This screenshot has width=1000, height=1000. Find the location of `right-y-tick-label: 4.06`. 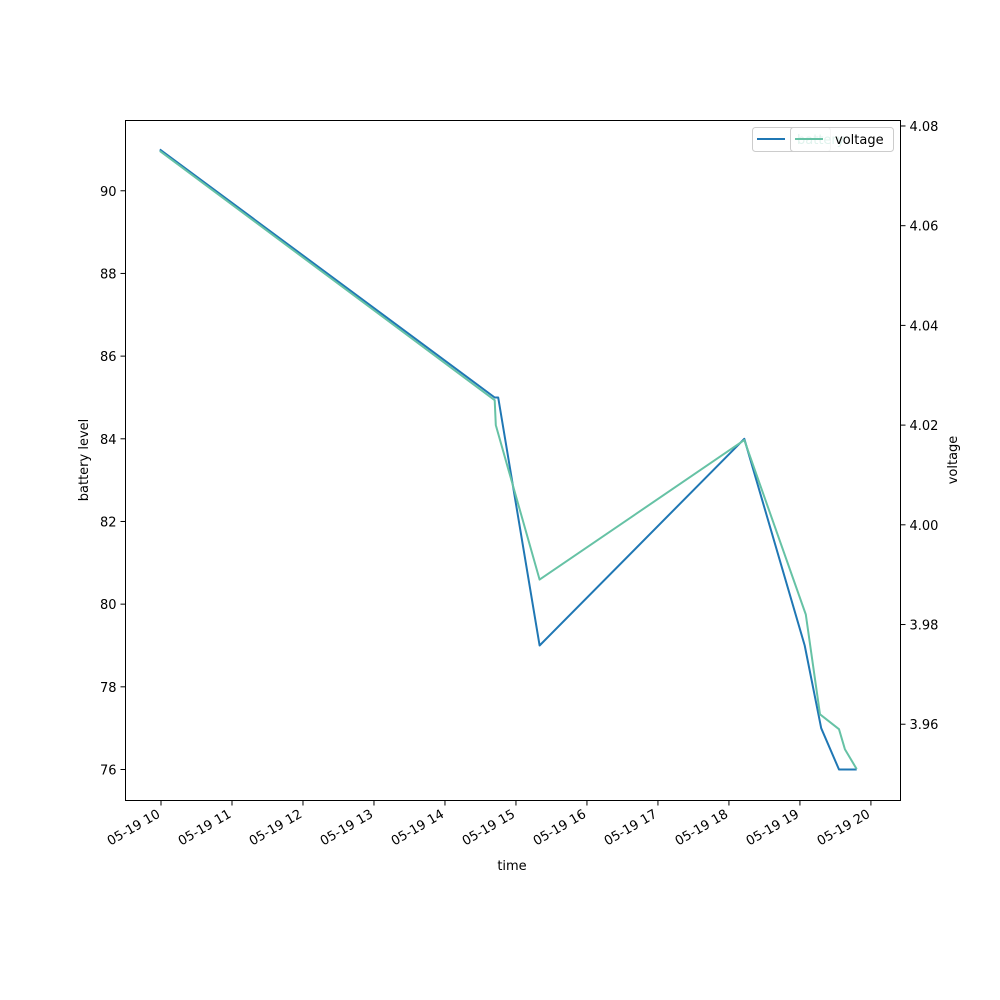

right-y-tick-label: 4.06 is located at coordinates (924, 227).